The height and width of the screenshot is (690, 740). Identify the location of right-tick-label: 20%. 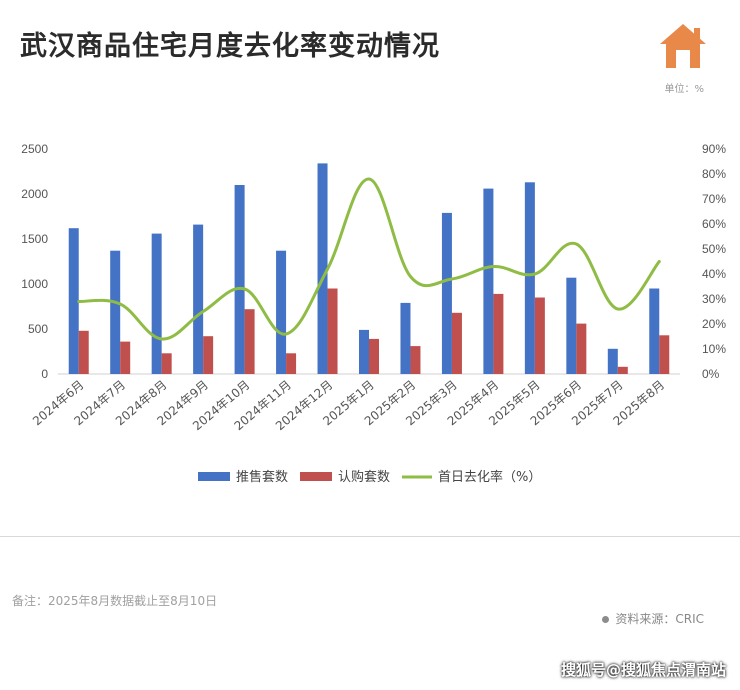
(714, 324).